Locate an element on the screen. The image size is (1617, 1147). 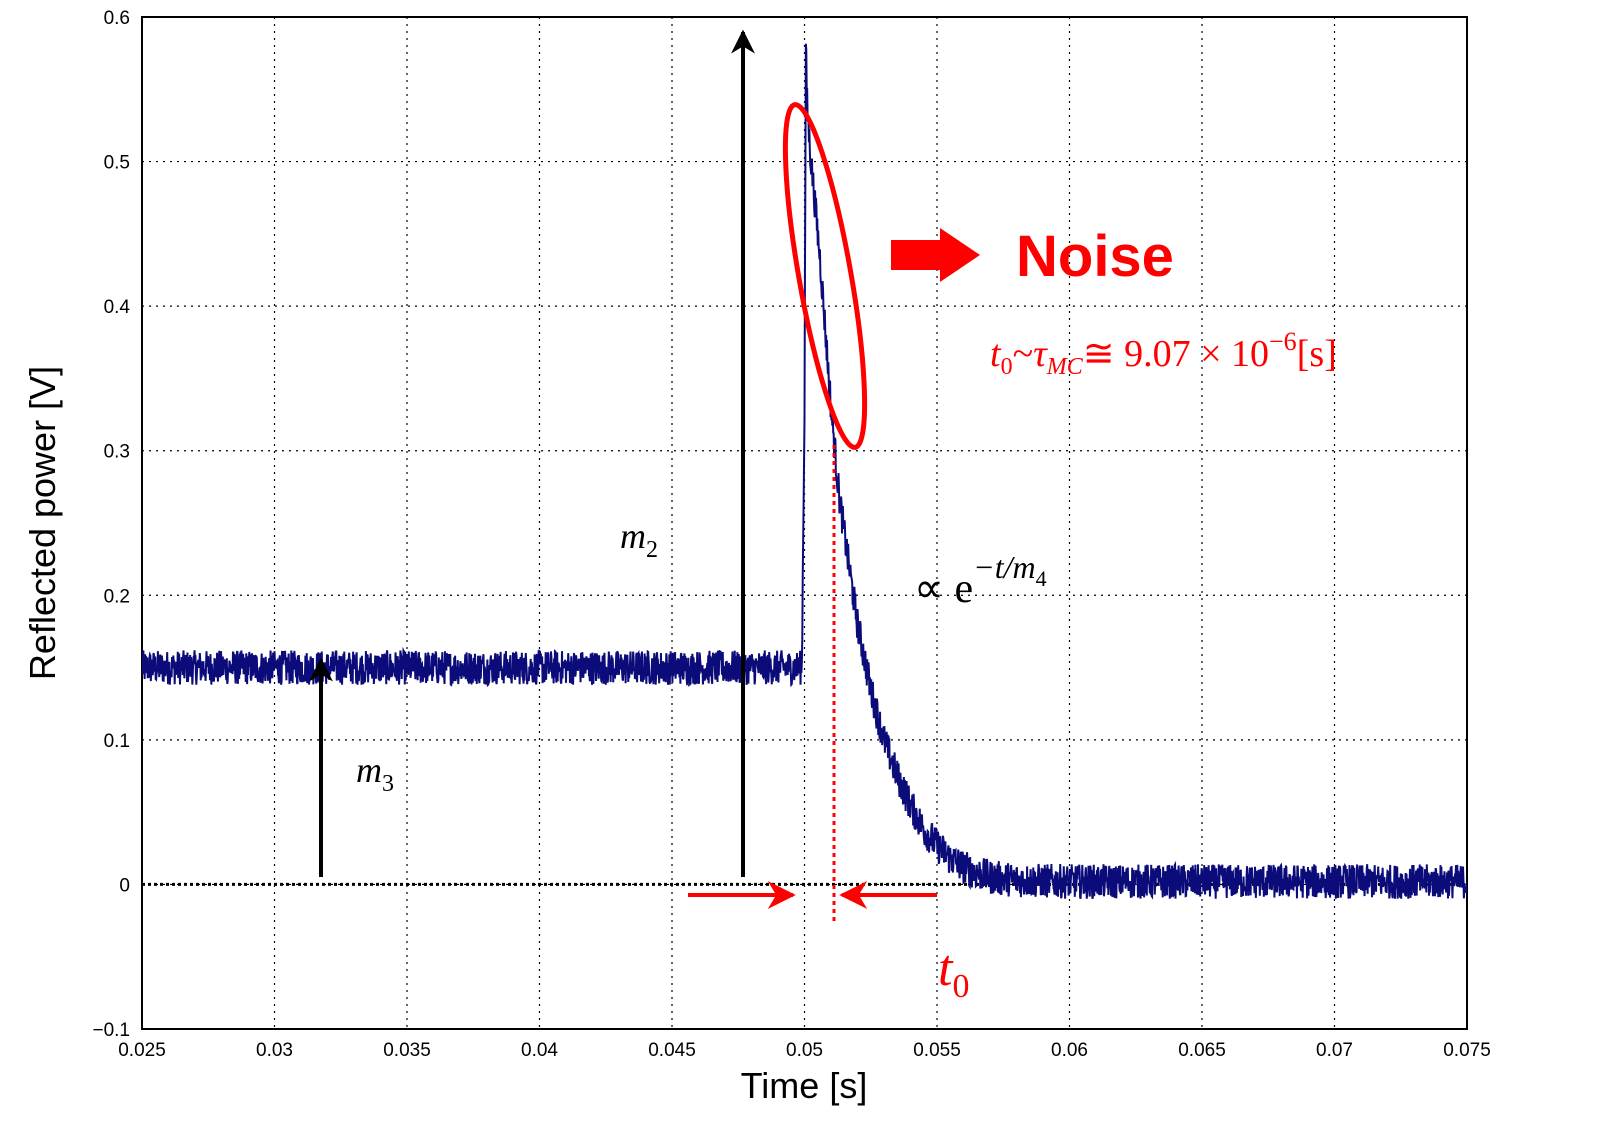
x-tick-label: 0.06 is located at coordinates (1069, 1050).